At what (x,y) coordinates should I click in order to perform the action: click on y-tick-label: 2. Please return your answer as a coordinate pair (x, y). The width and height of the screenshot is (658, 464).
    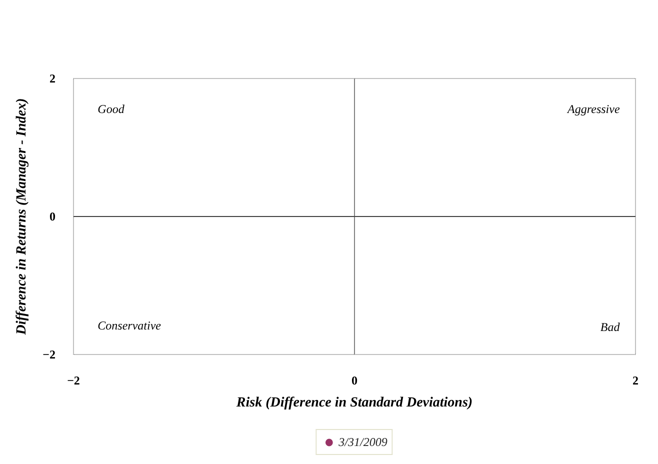
    Looking at the image, I should click on (53, 79).